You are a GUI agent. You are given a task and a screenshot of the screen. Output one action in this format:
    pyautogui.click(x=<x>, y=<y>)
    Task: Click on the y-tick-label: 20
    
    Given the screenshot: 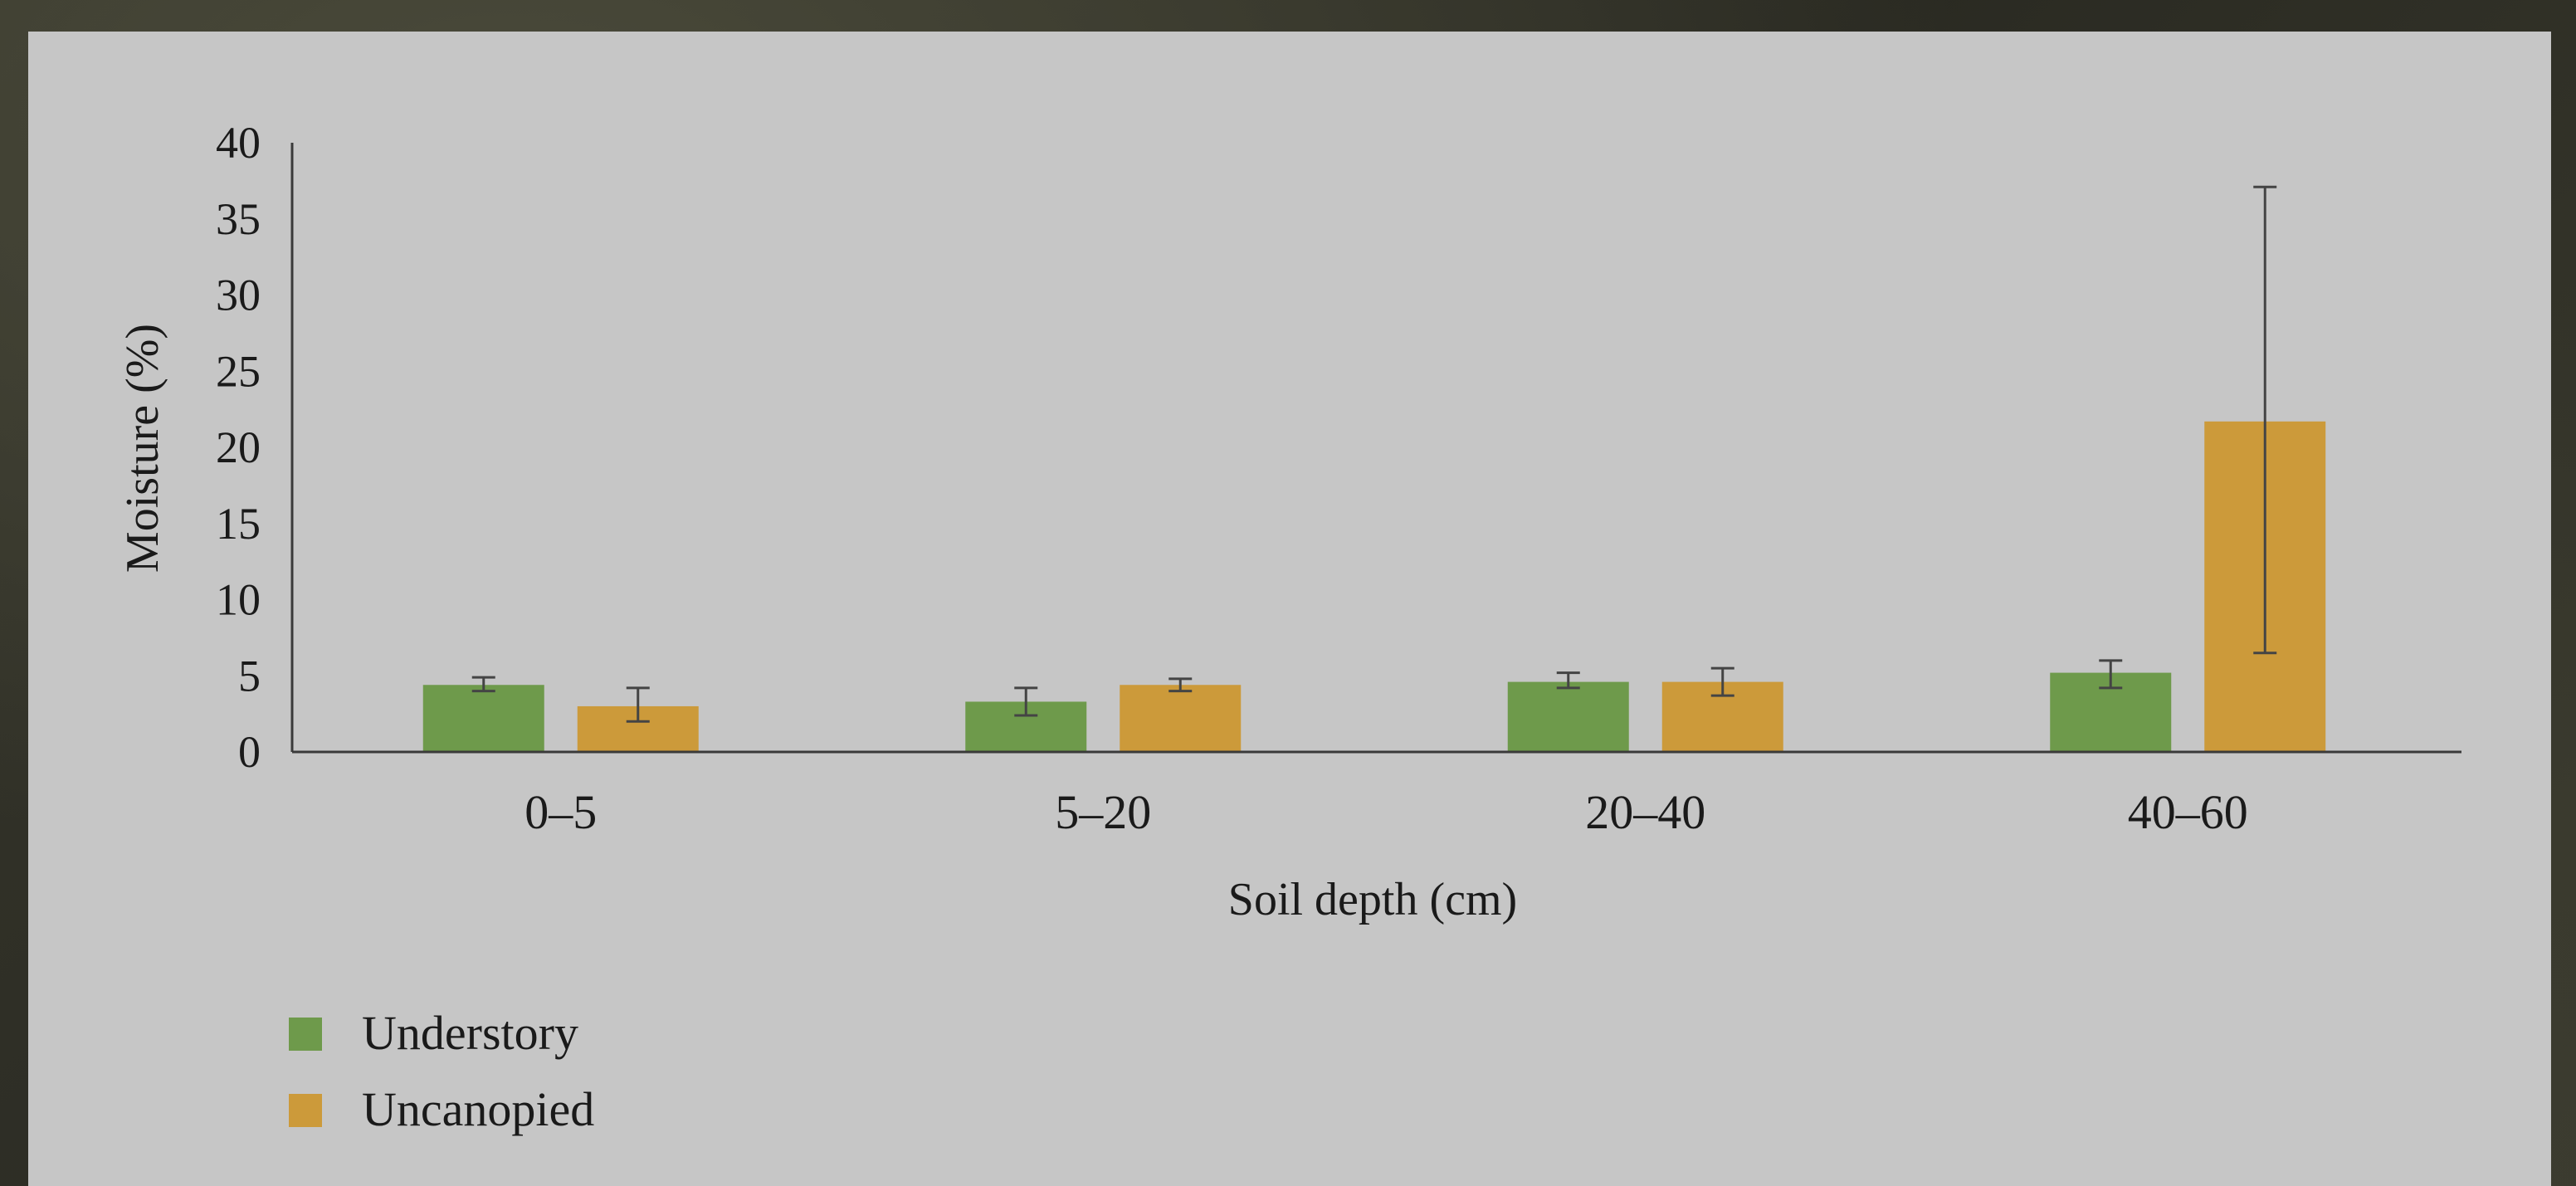 What is the action you would take?
    pyautogui.click(x=239, y=447)
    